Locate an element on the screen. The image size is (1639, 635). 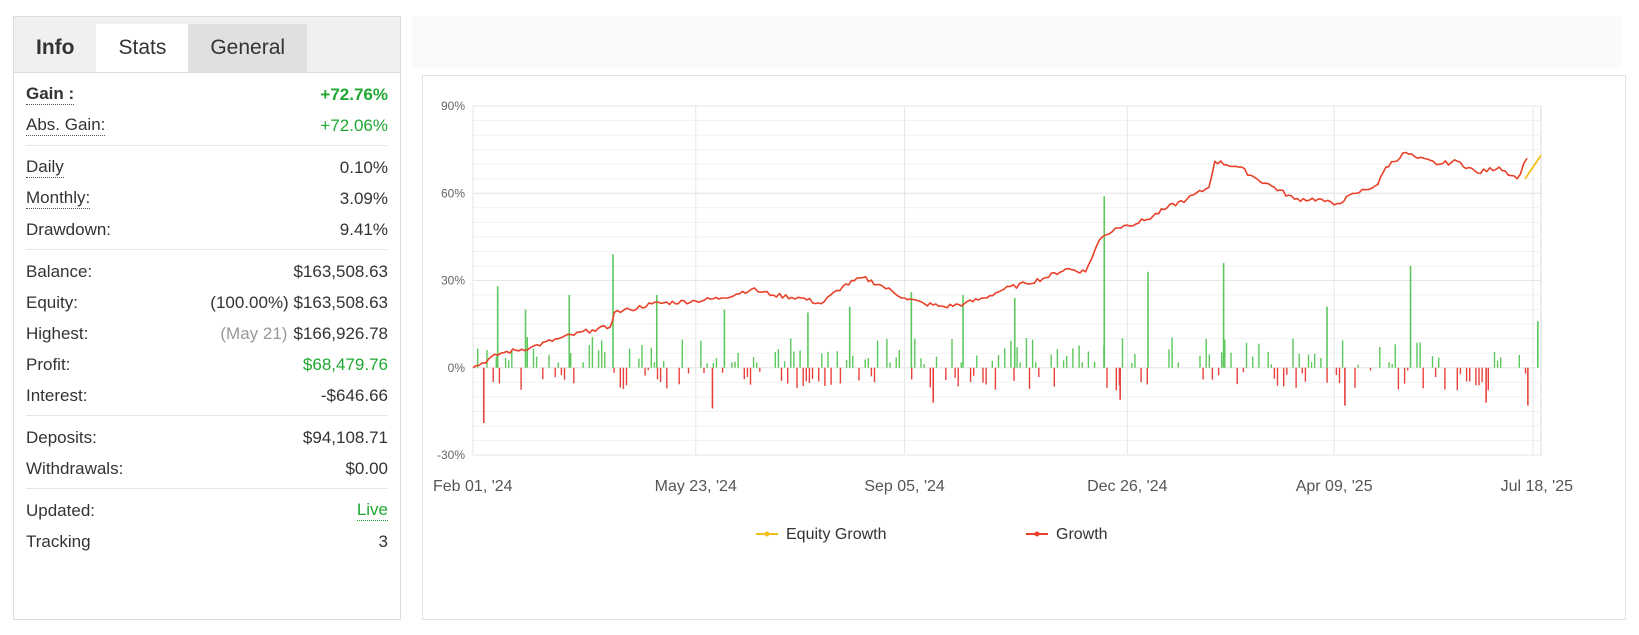
drawdown-value: 9.41% is located at coordinates (363, 229).